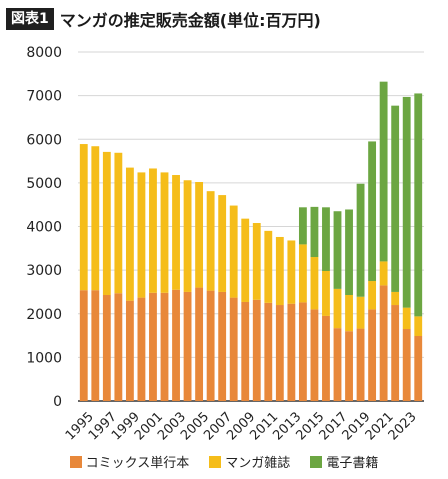 Image resolution: width=448 pixels, height=479 pixels. I want to click on legend-label: コミックス単行本, so click(137, 463).